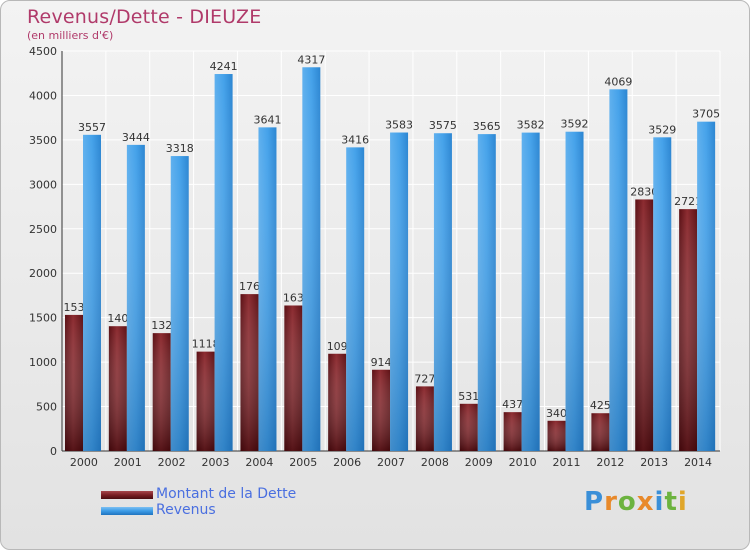  I want to click on data-label-revenue-2002: 3318, so click(180, 148).